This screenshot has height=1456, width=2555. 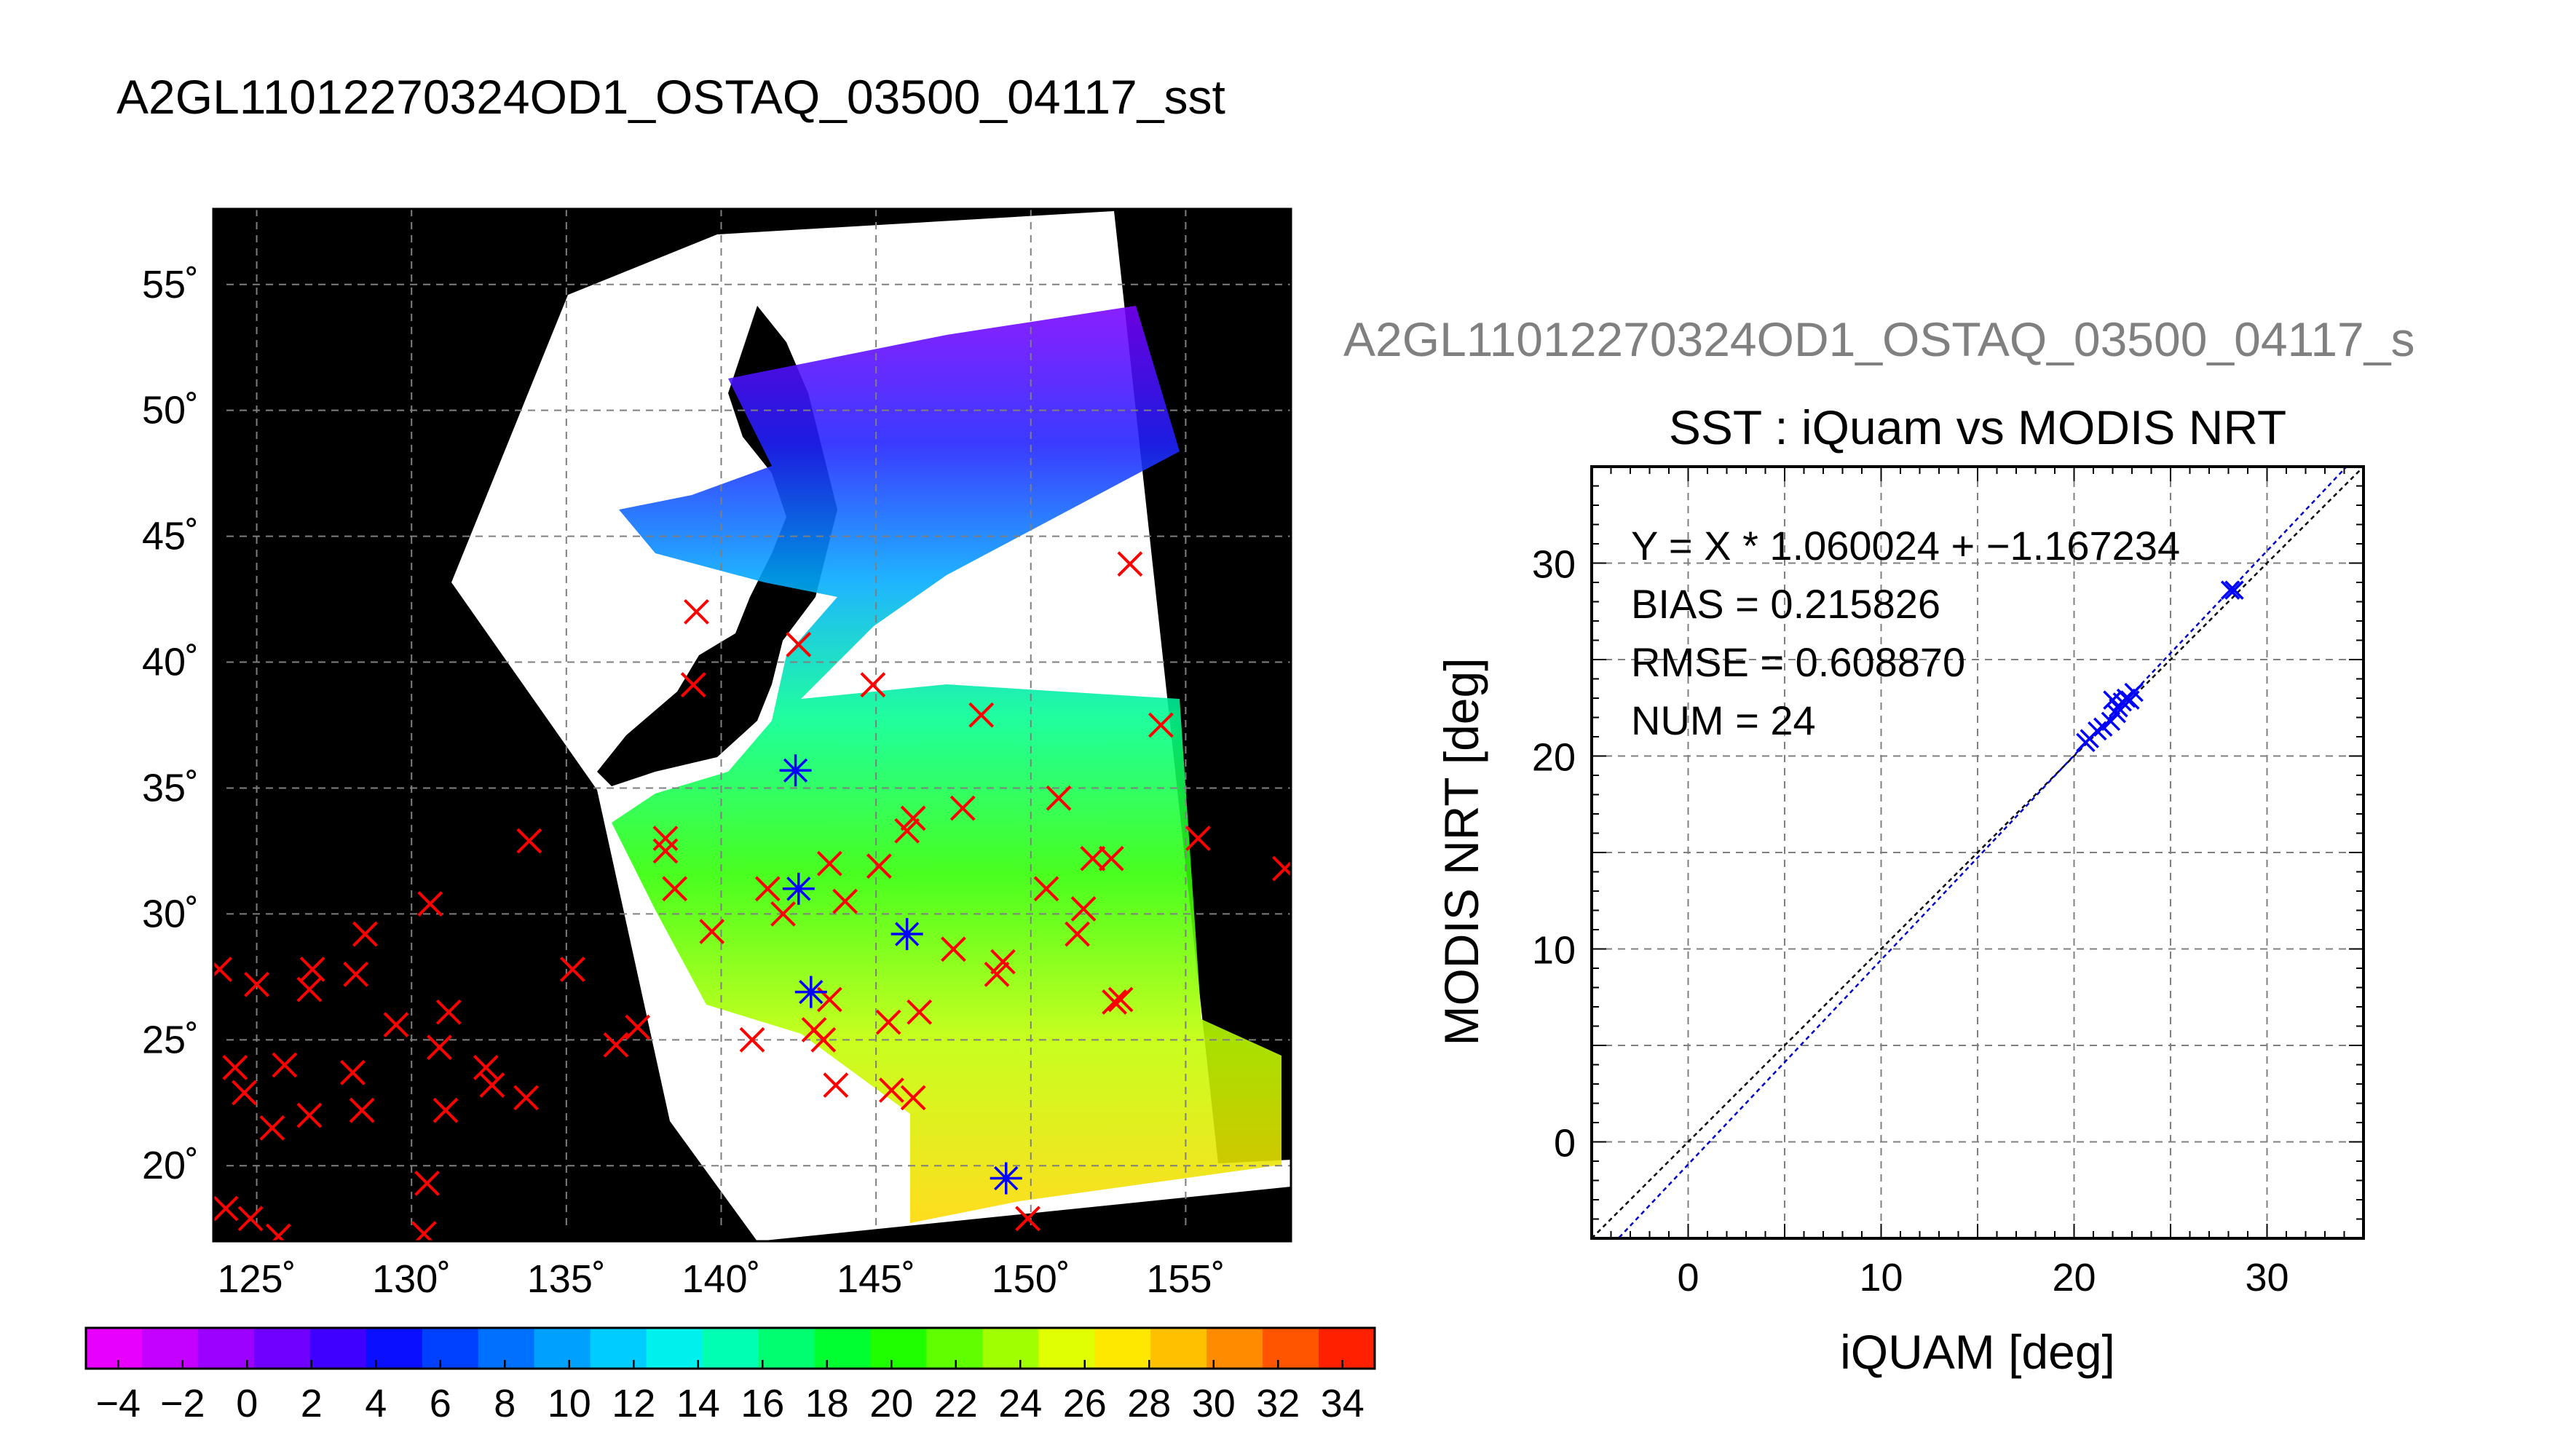 What do you see at coordinates (170, 410) in the screenshot?
I see `map-lat-tick-label: 50˚` at bounding box center [170, 410].